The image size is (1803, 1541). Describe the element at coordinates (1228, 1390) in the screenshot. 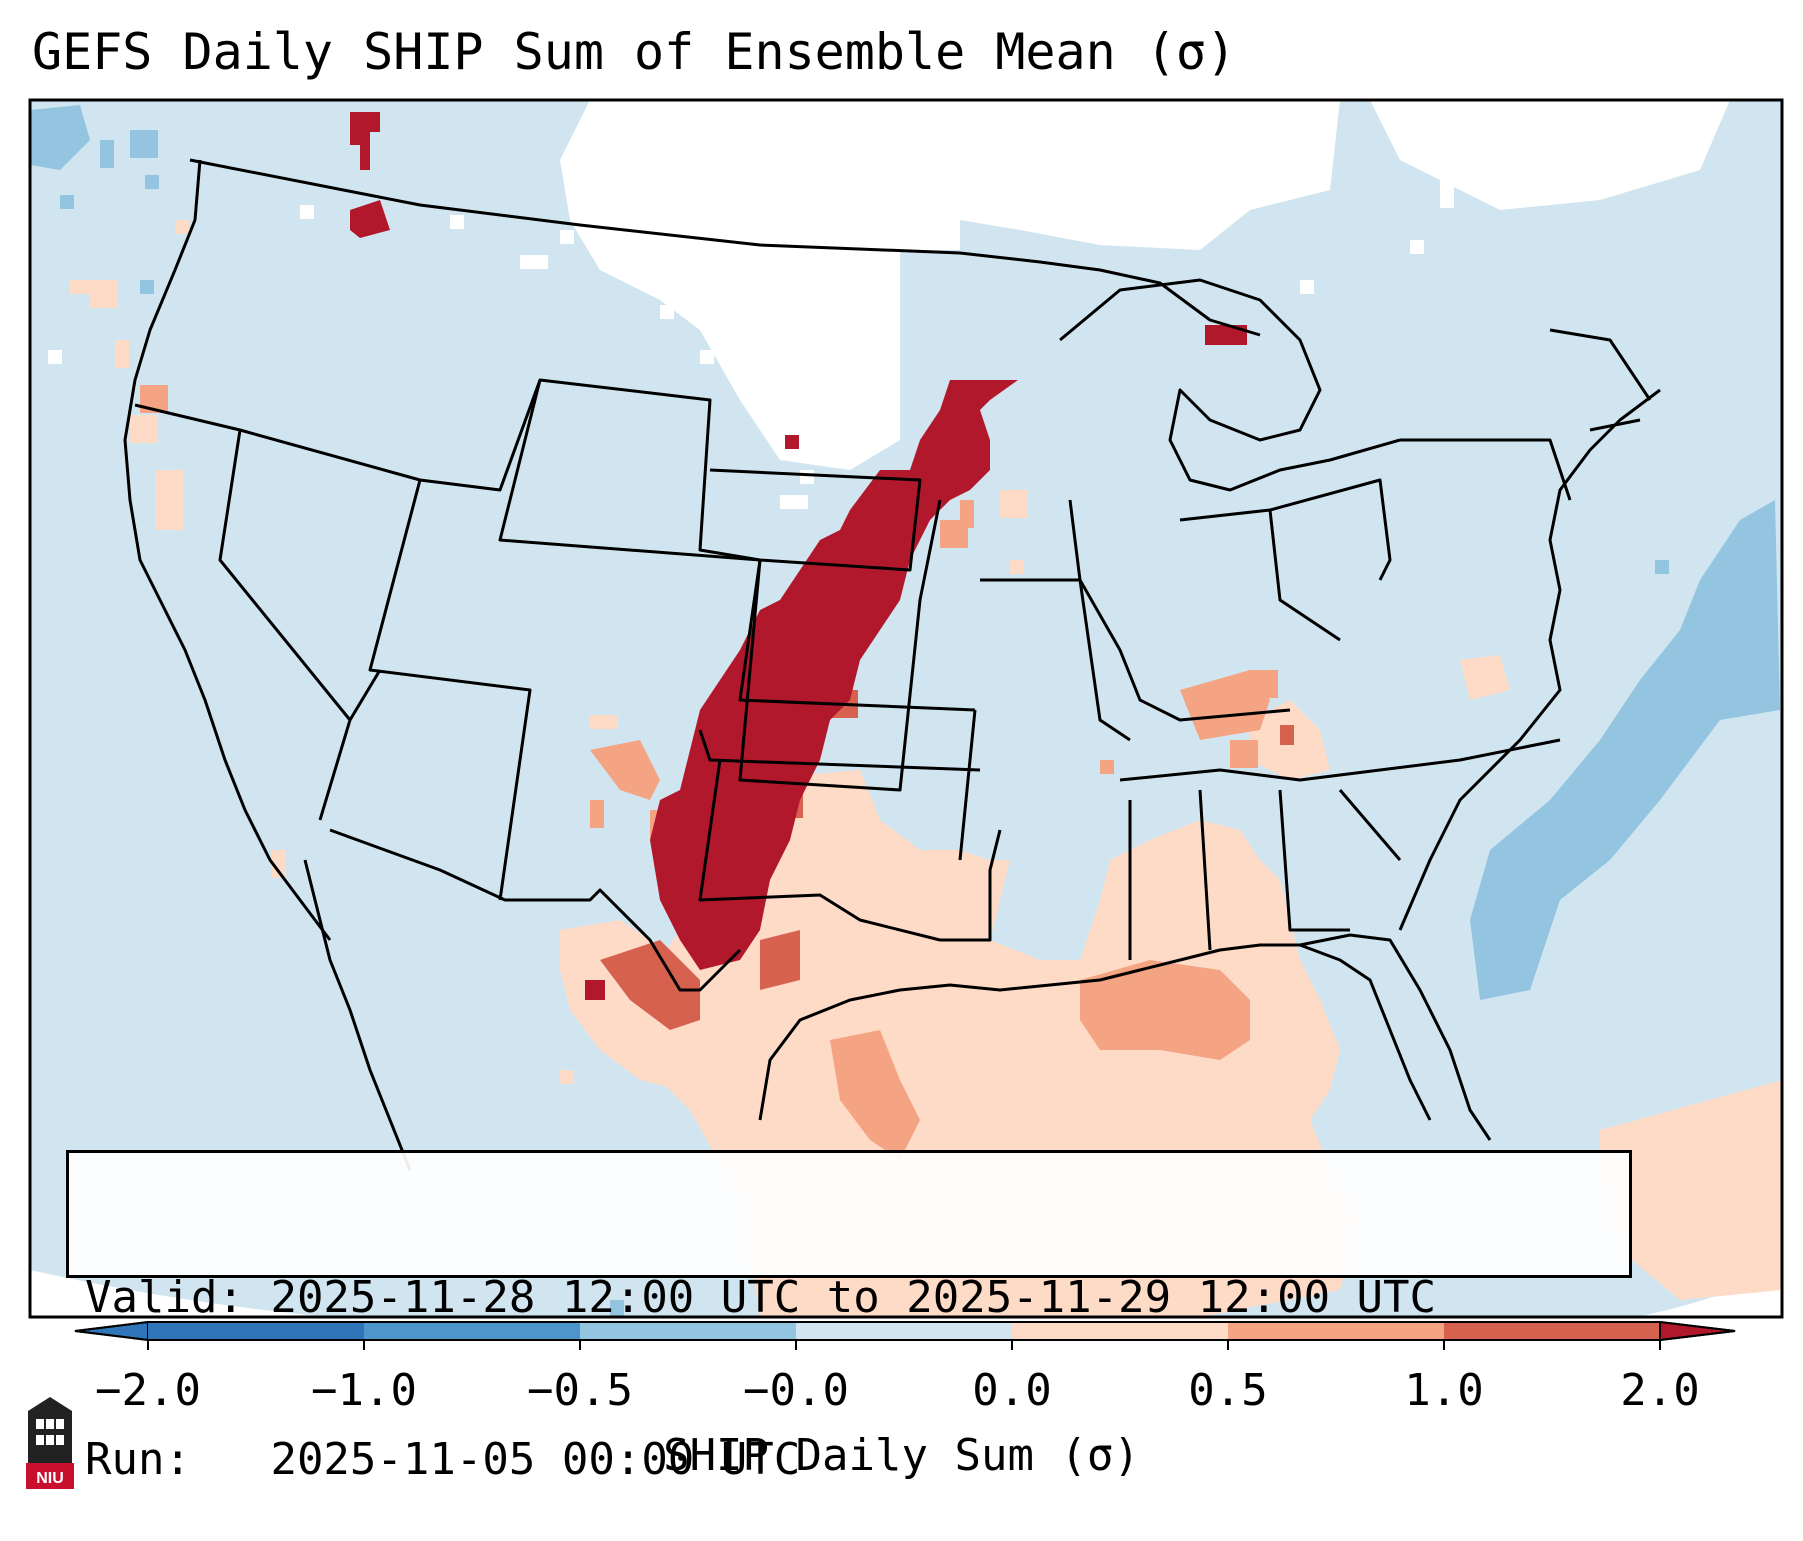

I see `colorbar-tick-label: 0.5` at that location.